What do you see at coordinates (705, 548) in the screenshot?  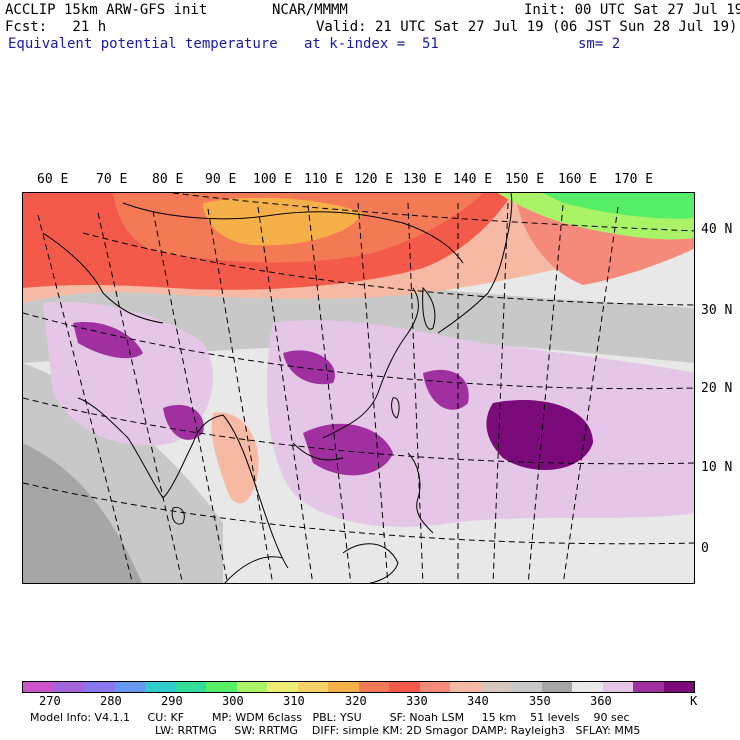 I see `lat-label: 0` at bounding box center [705, 548].